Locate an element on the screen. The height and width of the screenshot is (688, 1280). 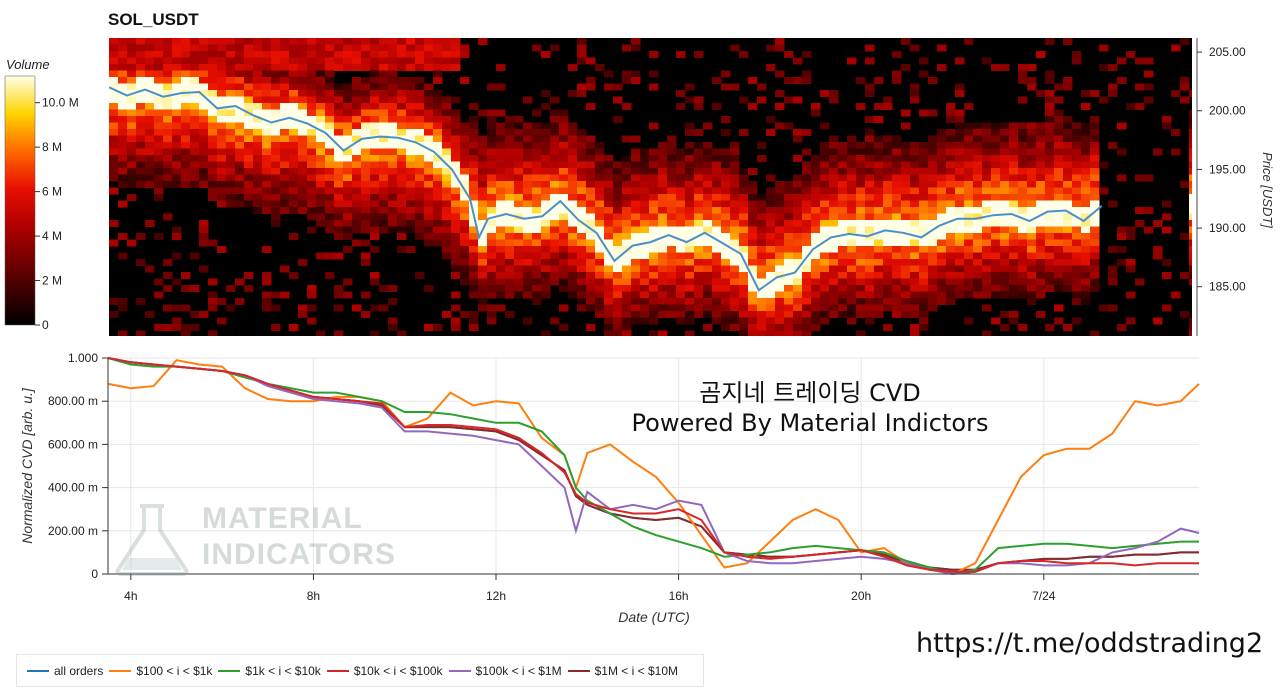
legend-item: $1M < i < $10M is located at coordinates (622, 671).